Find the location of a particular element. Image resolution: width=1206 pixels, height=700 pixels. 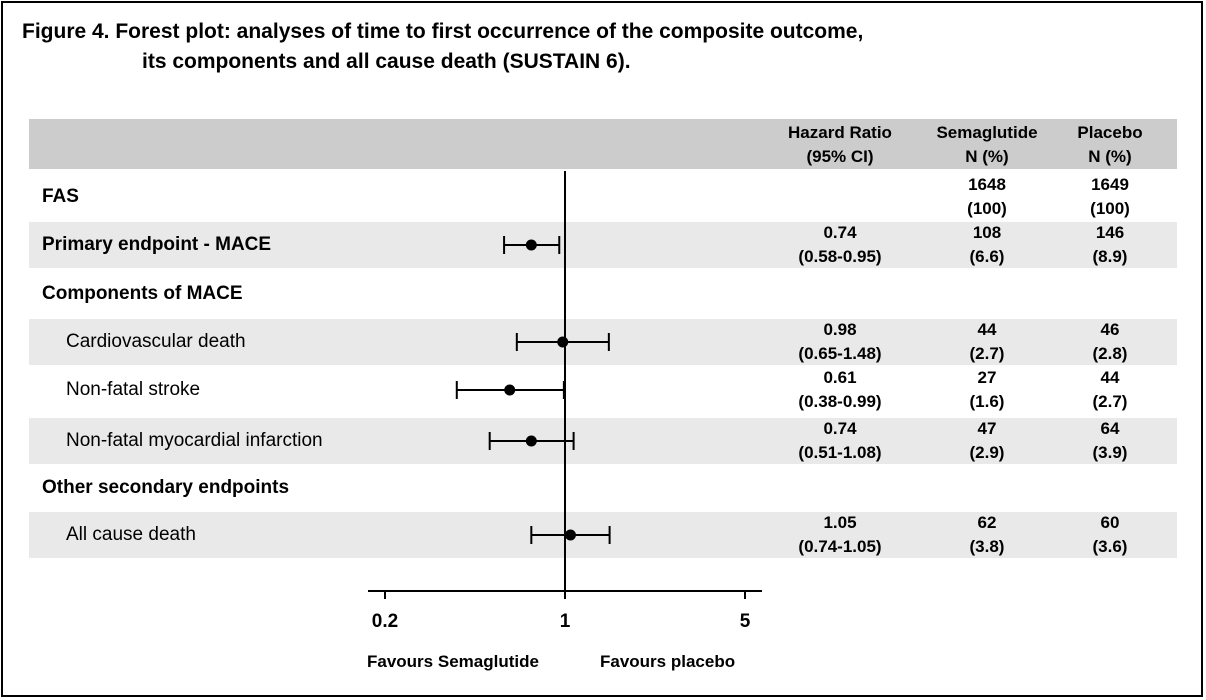

semaglutide-cell-detail: (1.6) is located at coordinates (987, 401).